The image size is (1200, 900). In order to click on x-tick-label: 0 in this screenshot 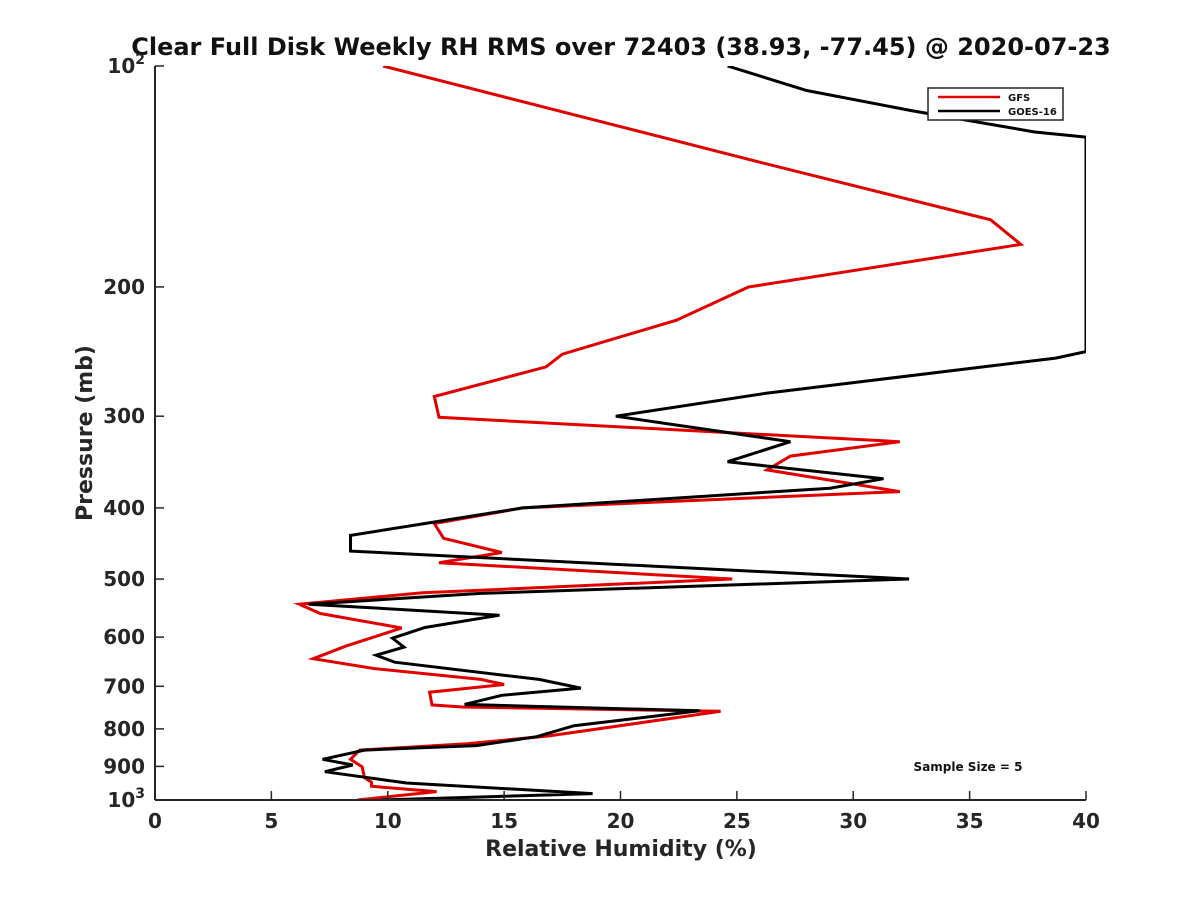, I will do `click(155, 821)`.